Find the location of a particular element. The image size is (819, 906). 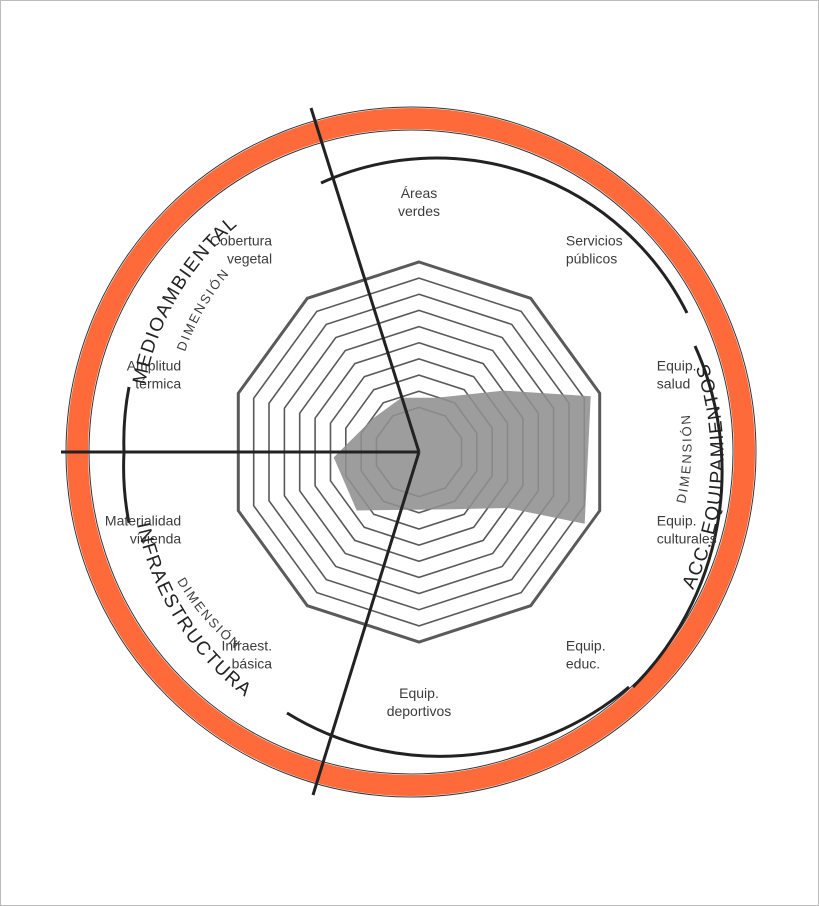

radar-axis-label-line: térmica is located at coordinates (158, 384).